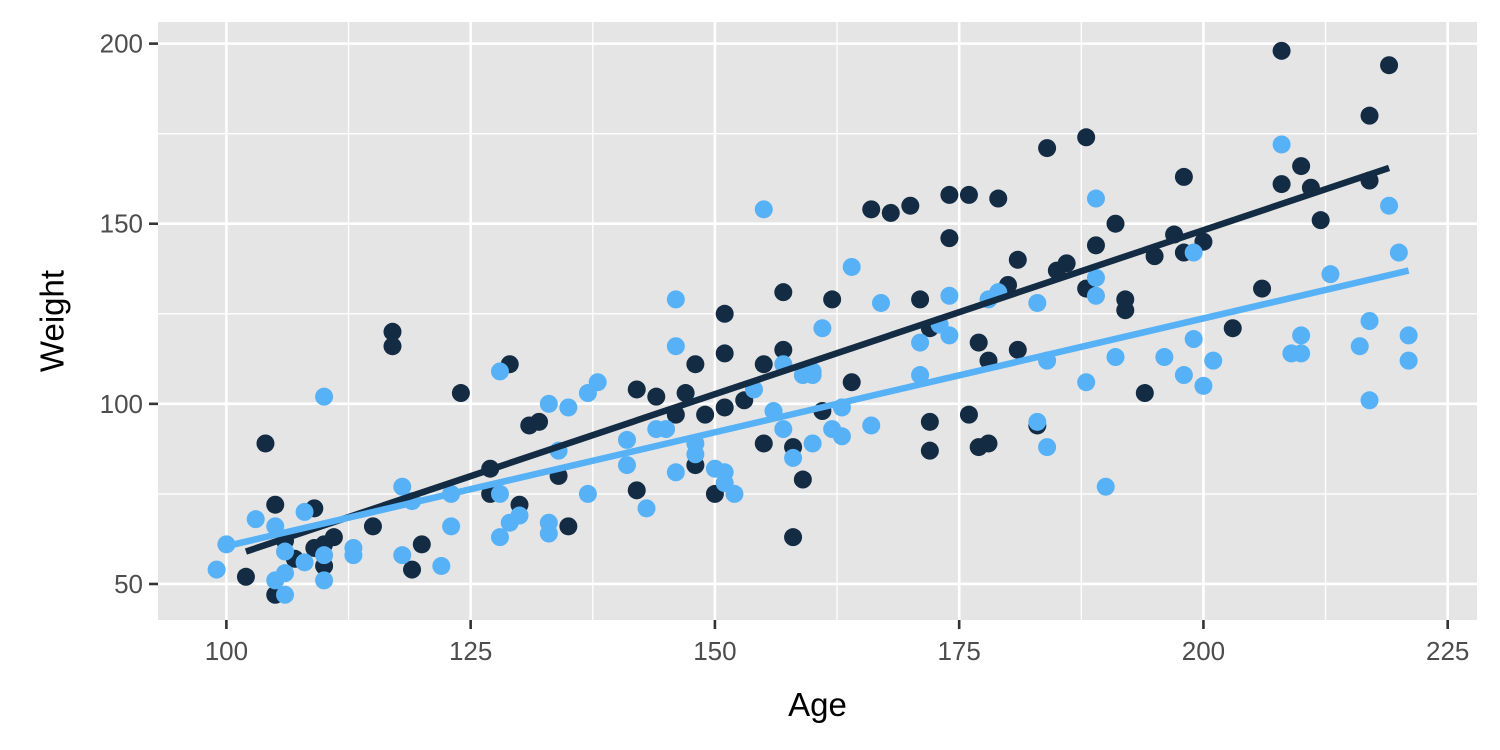 Image resolution: width=1500 pixels, height=750 pixels. What do you see at coordinates (958, 651) in the screenshot?
I see `x-tick-label: 175` at bounding box center [958, 651].